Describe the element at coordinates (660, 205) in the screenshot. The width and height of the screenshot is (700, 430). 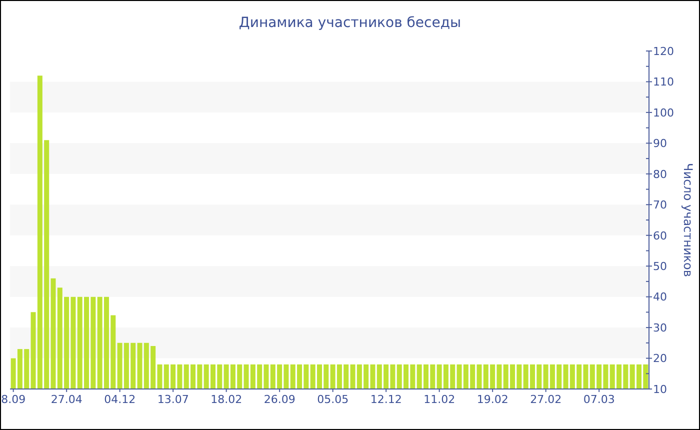
I see `y-tick-label: 70` at that location.